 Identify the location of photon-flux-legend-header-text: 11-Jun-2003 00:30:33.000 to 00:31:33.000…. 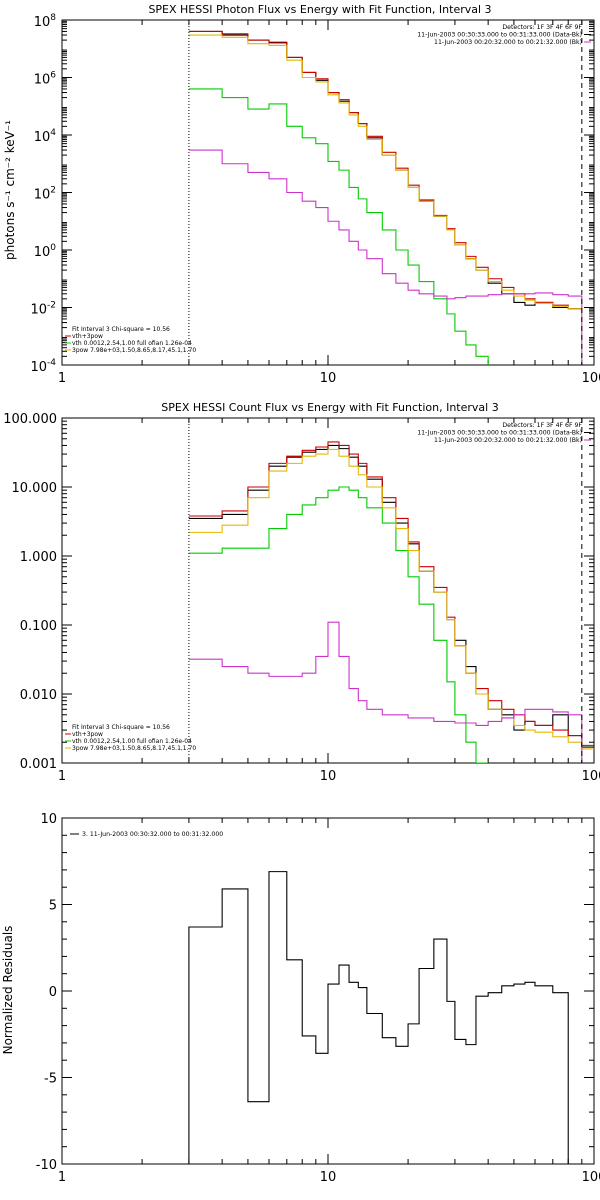
(499, 35).